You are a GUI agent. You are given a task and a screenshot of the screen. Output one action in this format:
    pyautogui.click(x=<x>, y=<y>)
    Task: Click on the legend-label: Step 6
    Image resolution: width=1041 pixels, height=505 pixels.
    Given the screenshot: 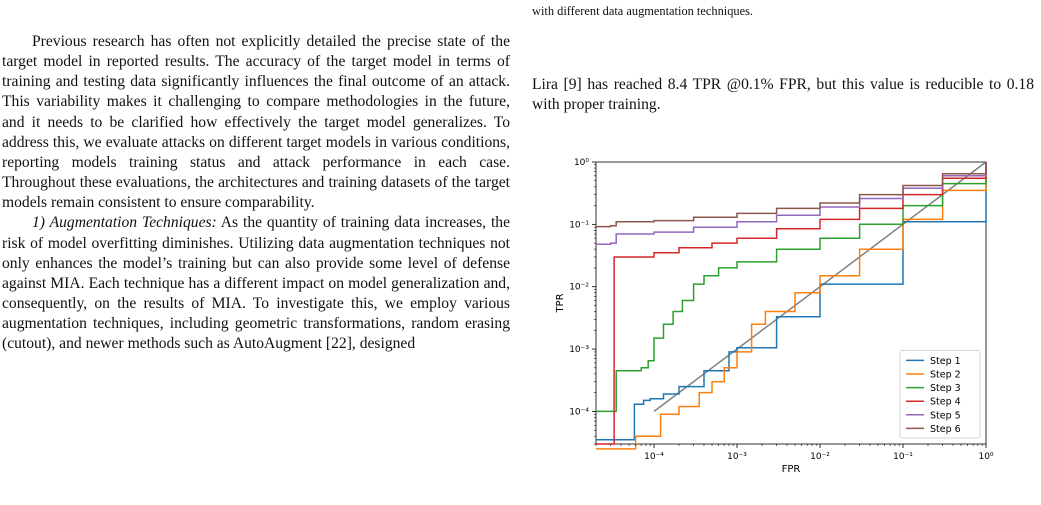 What is the action you would take?
    pyautogui.click(x=945, y=429)
    